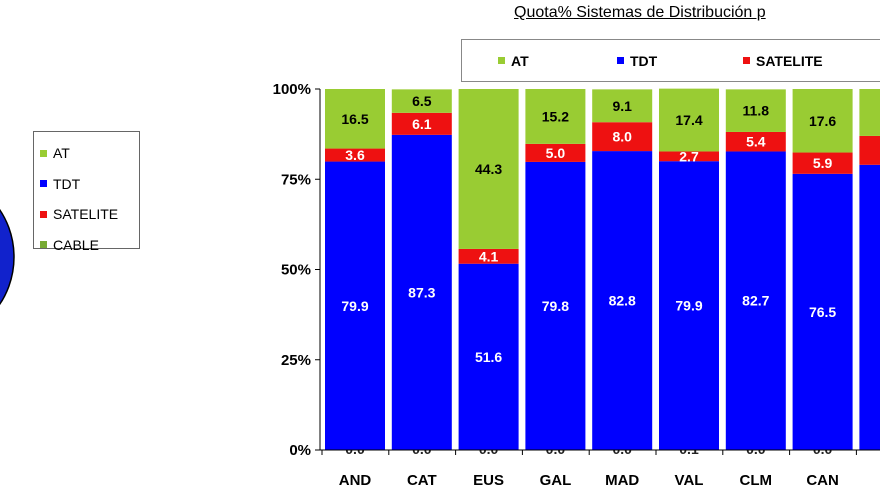 This screenshot has height=495, width=880. I want to click on x-tick-label: CLM, so click(756, 480).